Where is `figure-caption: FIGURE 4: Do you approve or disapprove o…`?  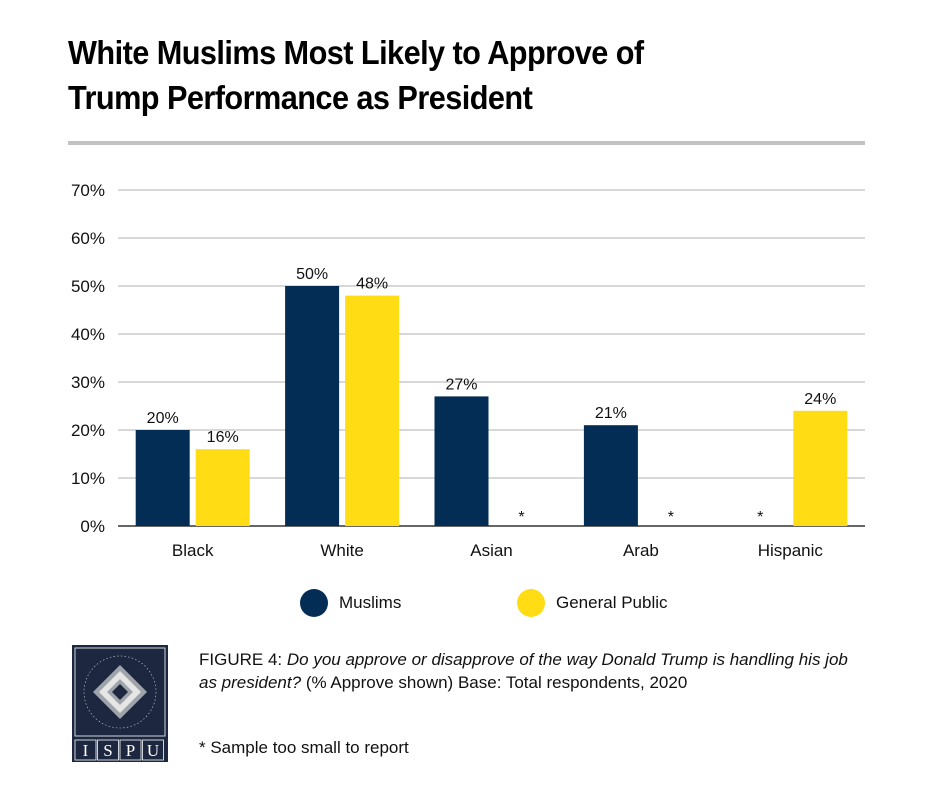
figure-caption: FIGURE 4: Do you approve or disapprove o… is located at coordinates (529, 671).